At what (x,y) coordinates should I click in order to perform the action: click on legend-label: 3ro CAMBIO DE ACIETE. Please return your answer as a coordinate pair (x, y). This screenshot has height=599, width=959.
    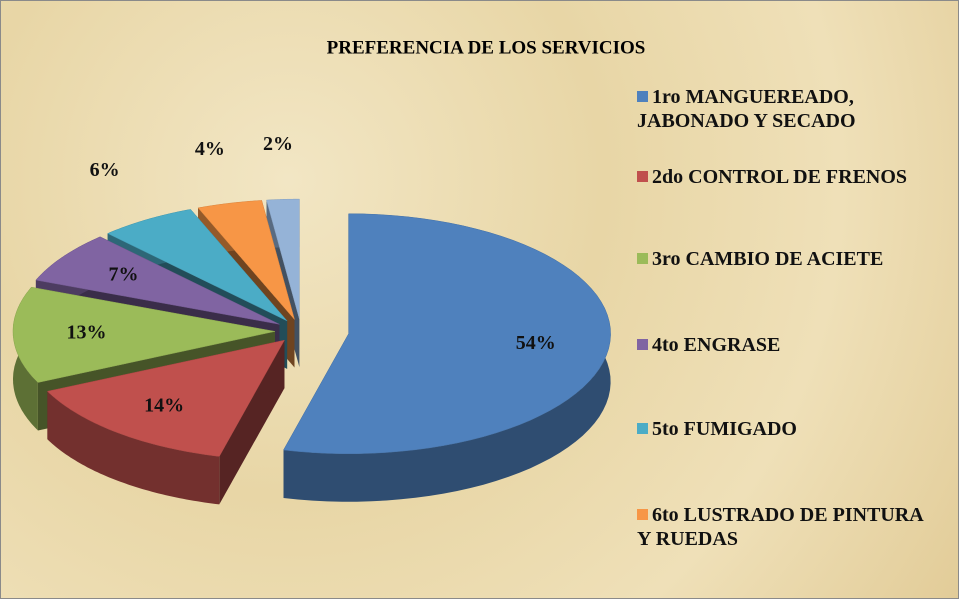
    Looking at the image, I should click on (768, 259).